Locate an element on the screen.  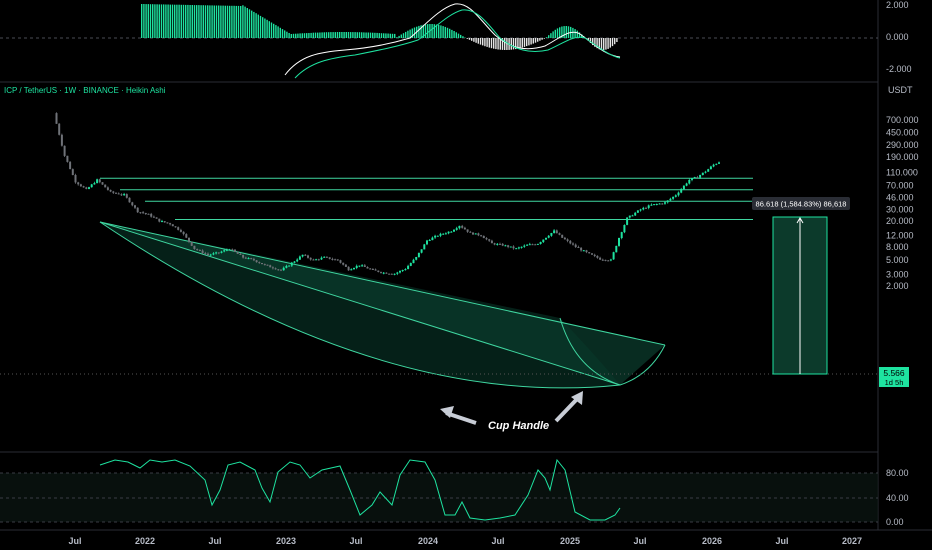
measure-label: 86.618 (1,584.83%) 86,618 is located at coordinates (801, 204).